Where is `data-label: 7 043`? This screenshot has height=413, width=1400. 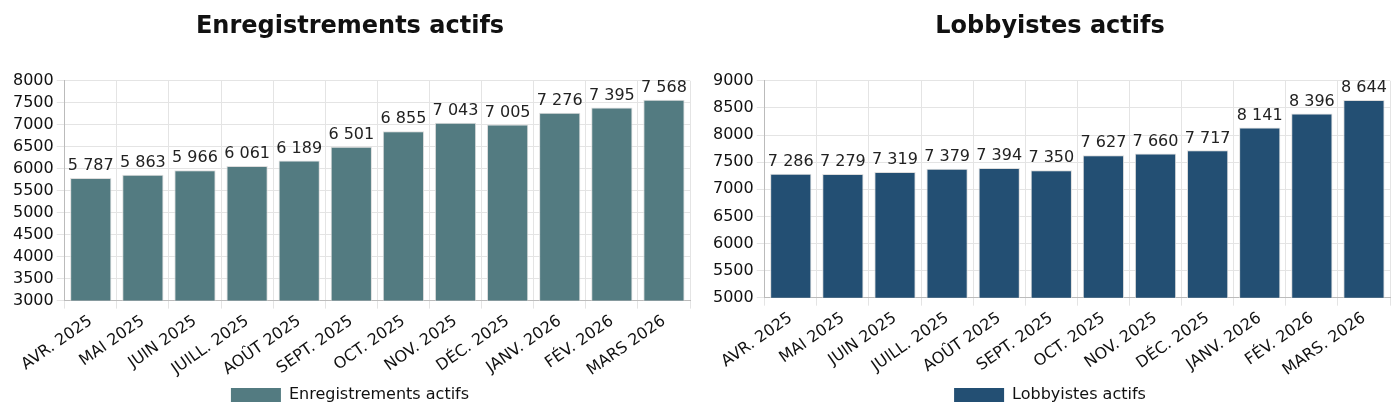
data-label: 7 043 is located at coordinates (455, 110).